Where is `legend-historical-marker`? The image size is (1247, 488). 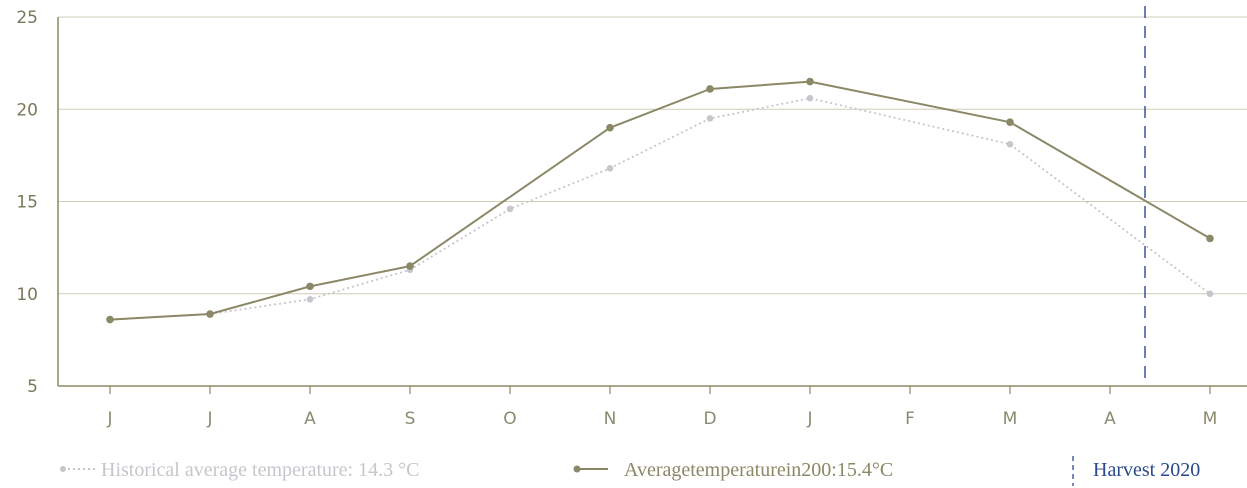 legend-historical-marker is located at coordinates (63, 469).